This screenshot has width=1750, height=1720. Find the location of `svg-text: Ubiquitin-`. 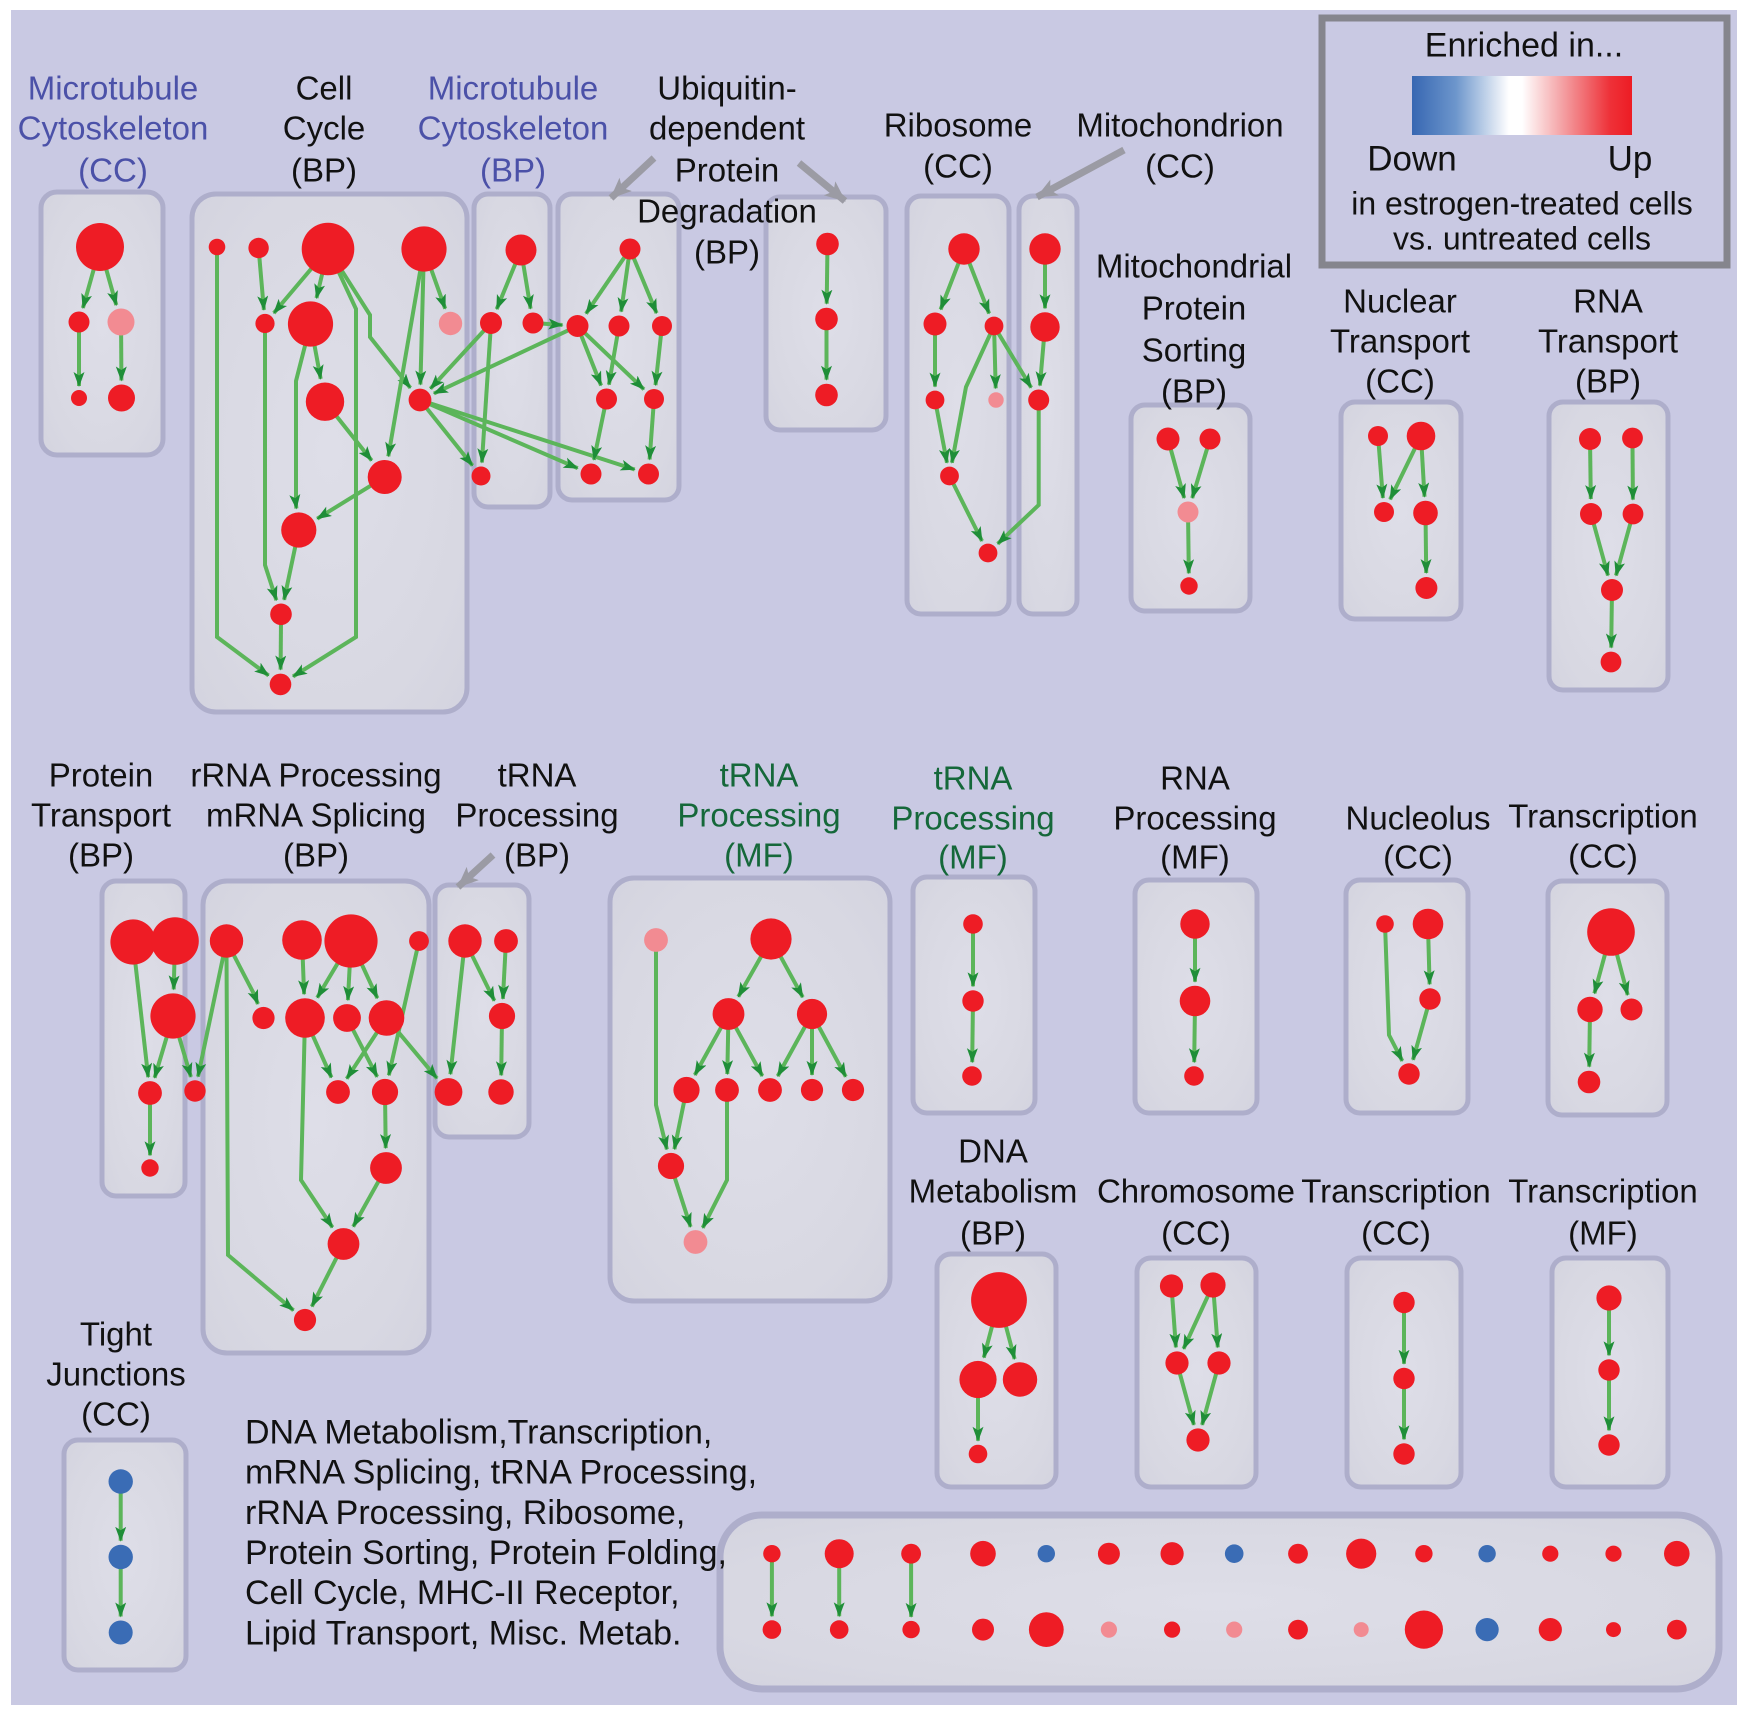

svg-text: Ubiquitin- is located at coordinates (726, 88).